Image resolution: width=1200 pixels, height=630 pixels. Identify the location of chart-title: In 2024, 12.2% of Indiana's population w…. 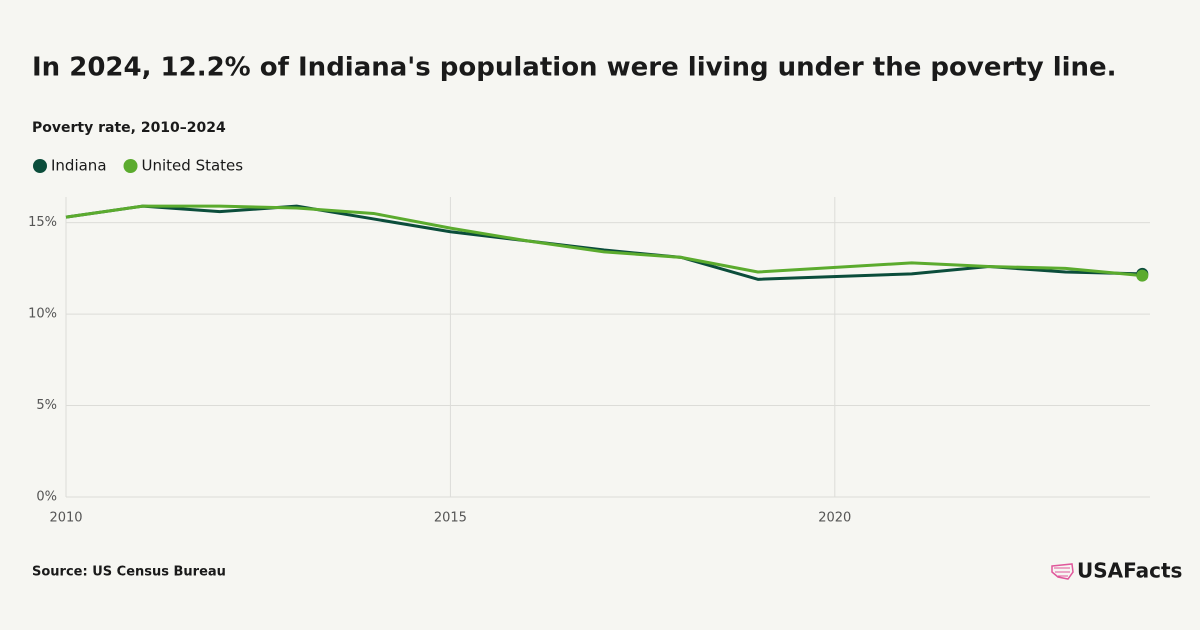
(574, 68).